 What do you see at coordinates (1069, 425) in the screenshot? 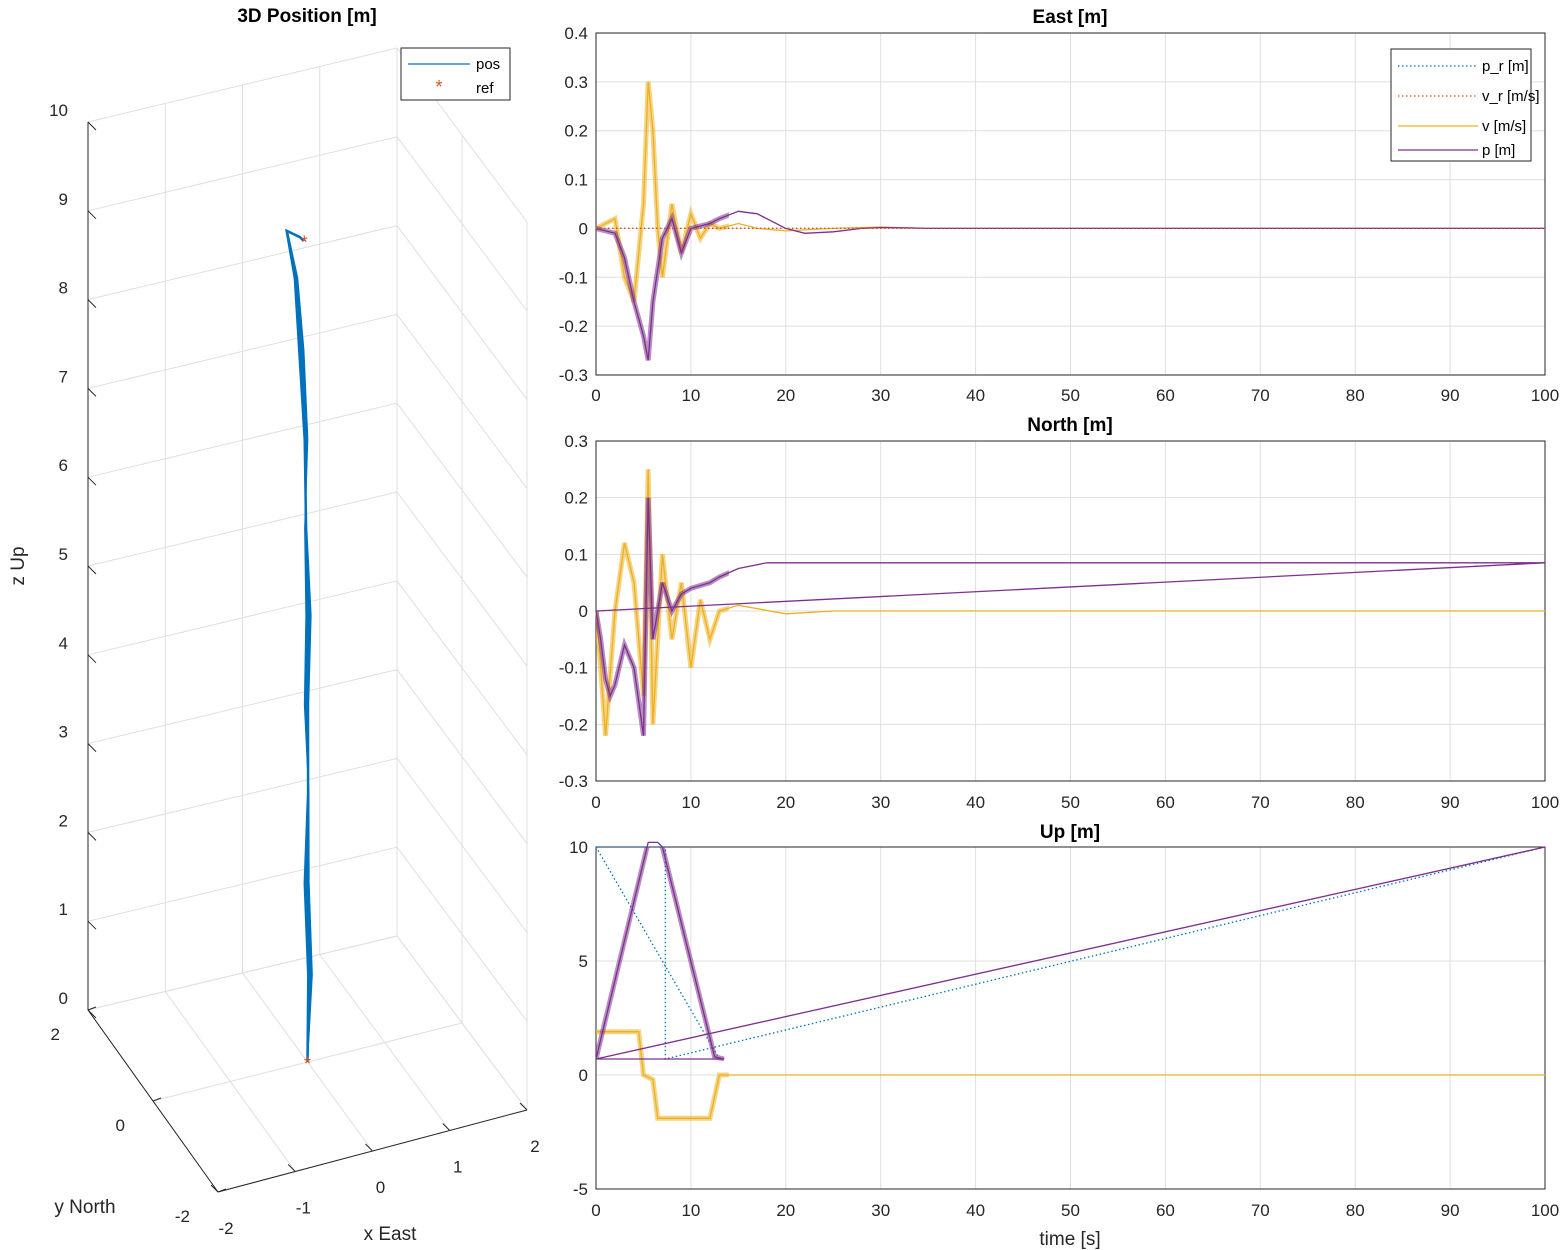
I see `plot-title-north: North [m]` at bounding box center [1069, 425].